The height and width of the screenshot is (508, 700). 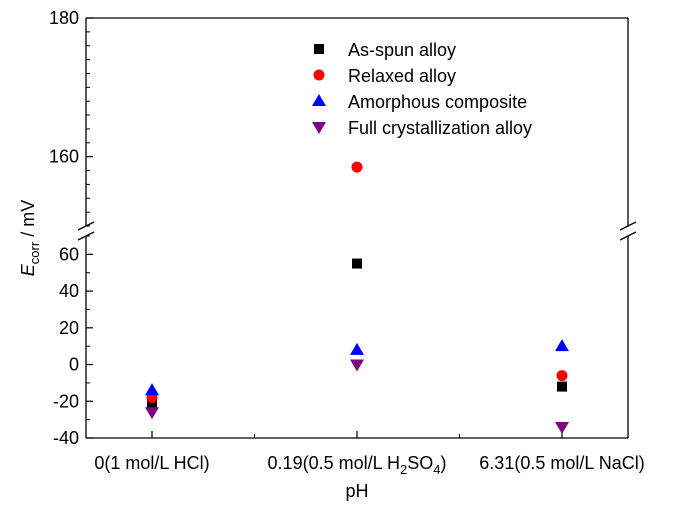 I want to click on y-tick-label--20: -20, so click(x=66, y=401).